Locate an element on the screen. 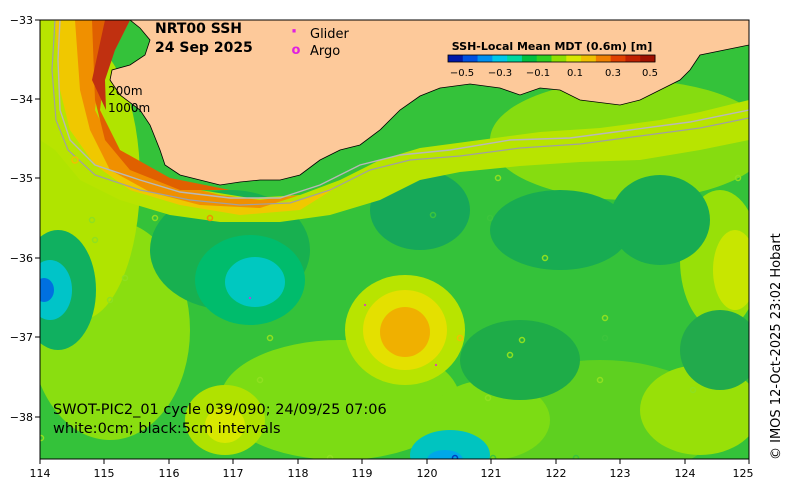 The width and height of the screenshot is (791, 492). map-title-line2: 24 Sep 2025 is located at coordinates (204, 48).